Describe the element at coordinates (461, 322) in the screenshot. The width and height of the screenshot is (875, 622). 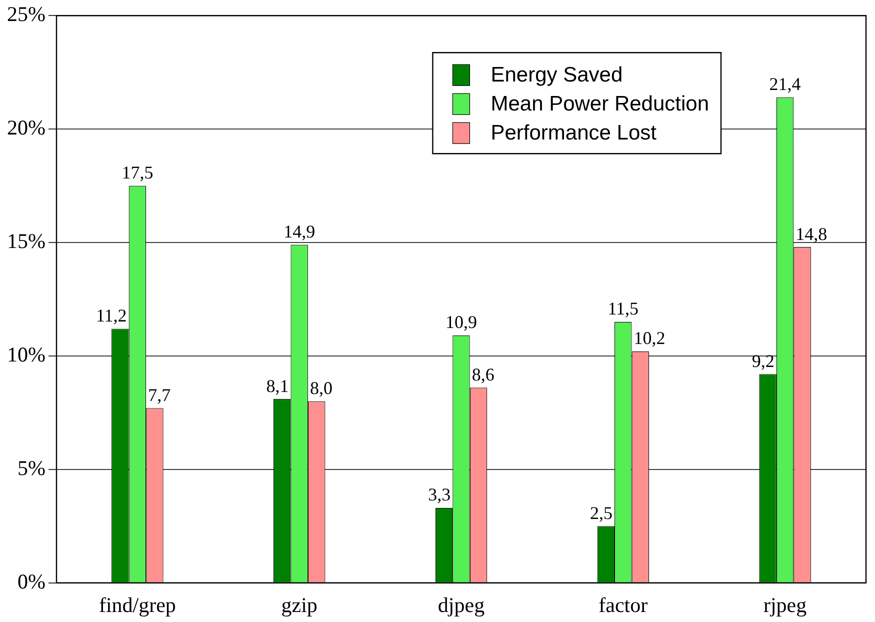
I see `data-label: 10,9` at that location.